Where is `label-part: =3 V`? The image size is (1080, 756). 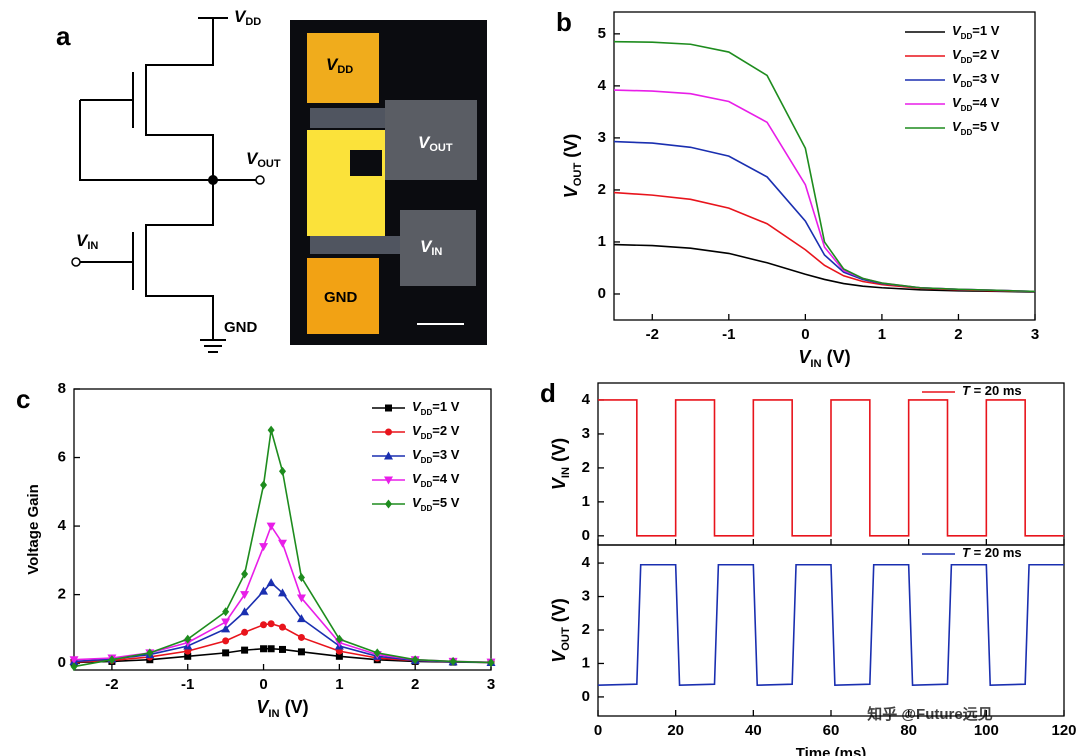 label-part: =3 V is located at coordinates (445, 454).